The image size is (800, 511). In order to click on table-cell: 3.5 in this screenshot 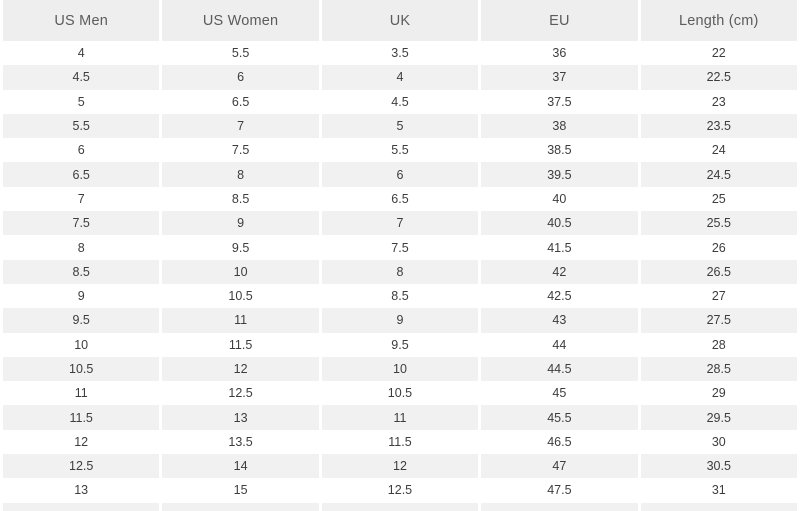, I will do `click(400, 53)`.